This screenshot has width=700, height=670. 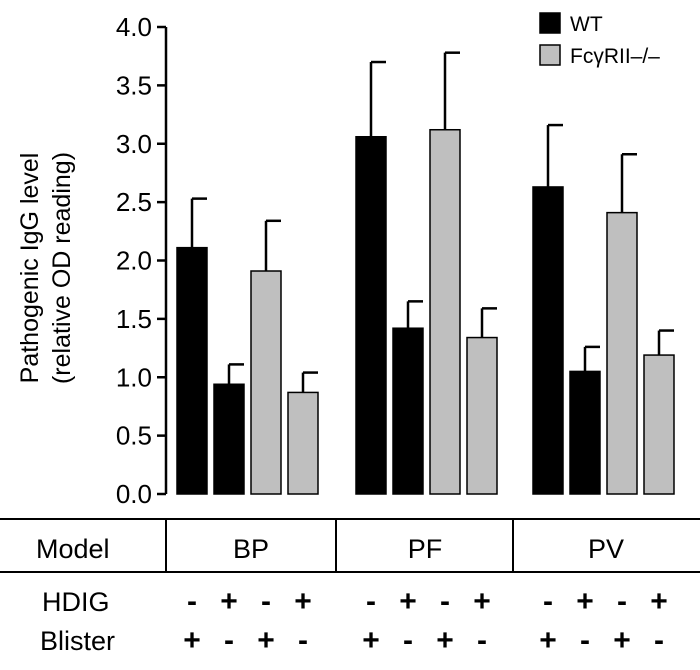 I want to click on table-row-label: HDIG, so click(x=76, y=602).